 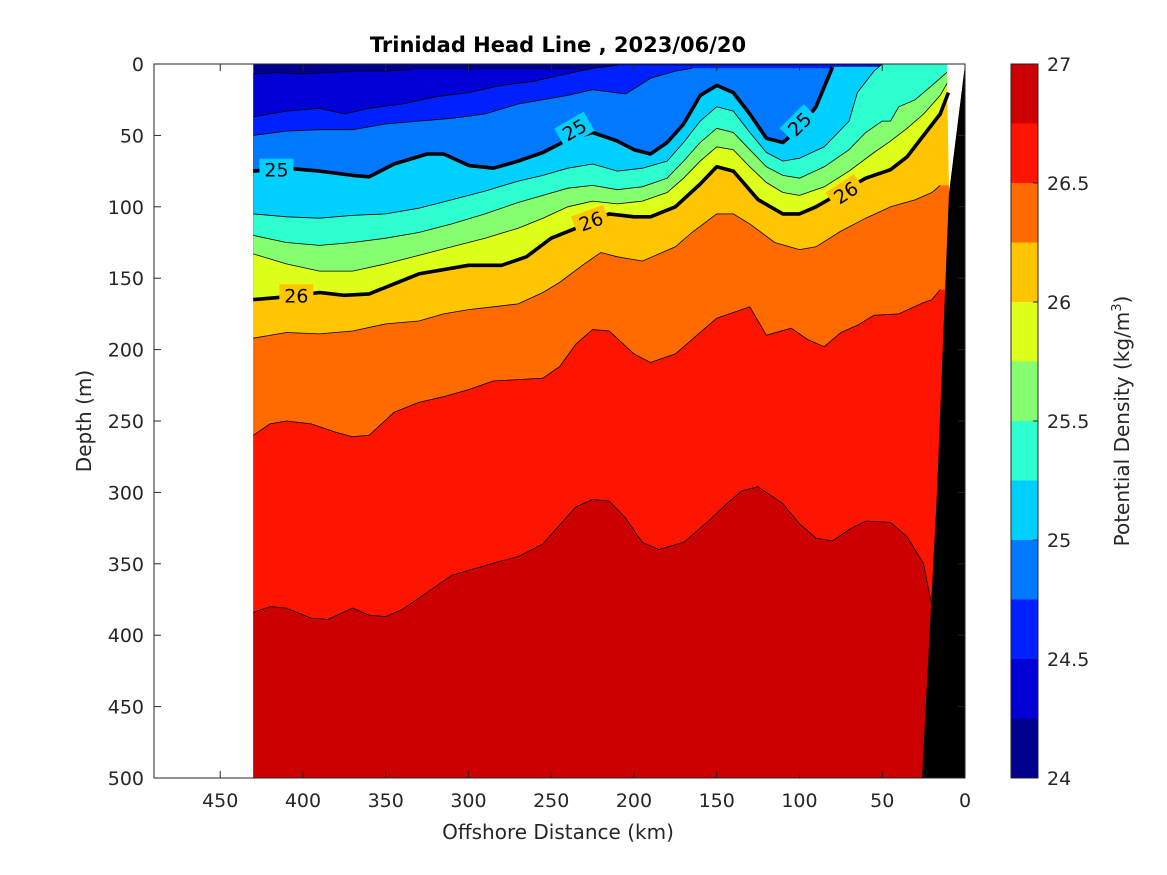 I want to click on y-axis-label: Depth (m), so click(x=84, y=421).